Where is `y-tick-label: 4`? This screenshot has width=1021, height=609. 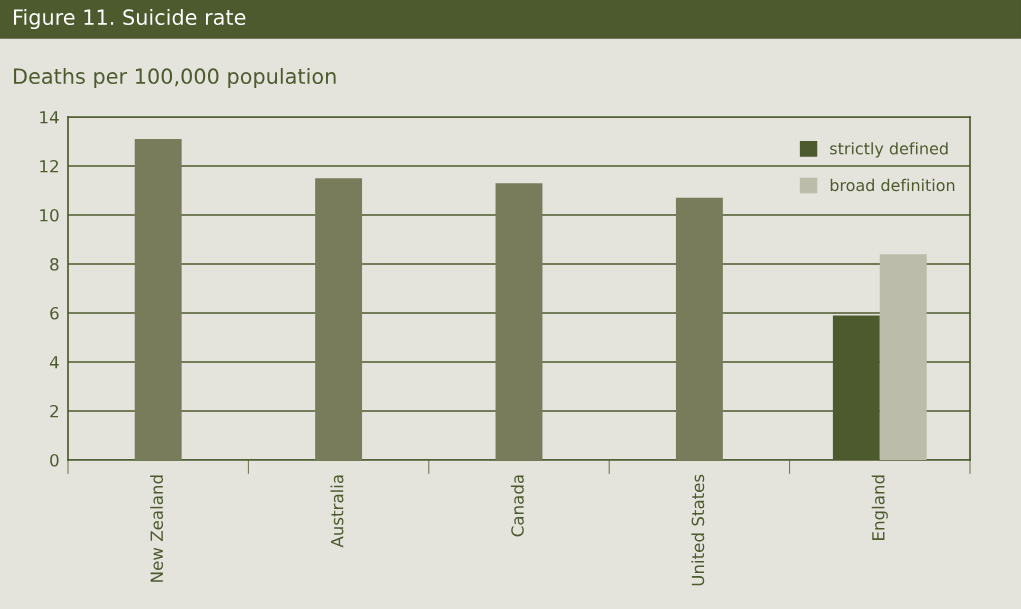
y-tick-label: 4 is located at coordinates (54, 362).